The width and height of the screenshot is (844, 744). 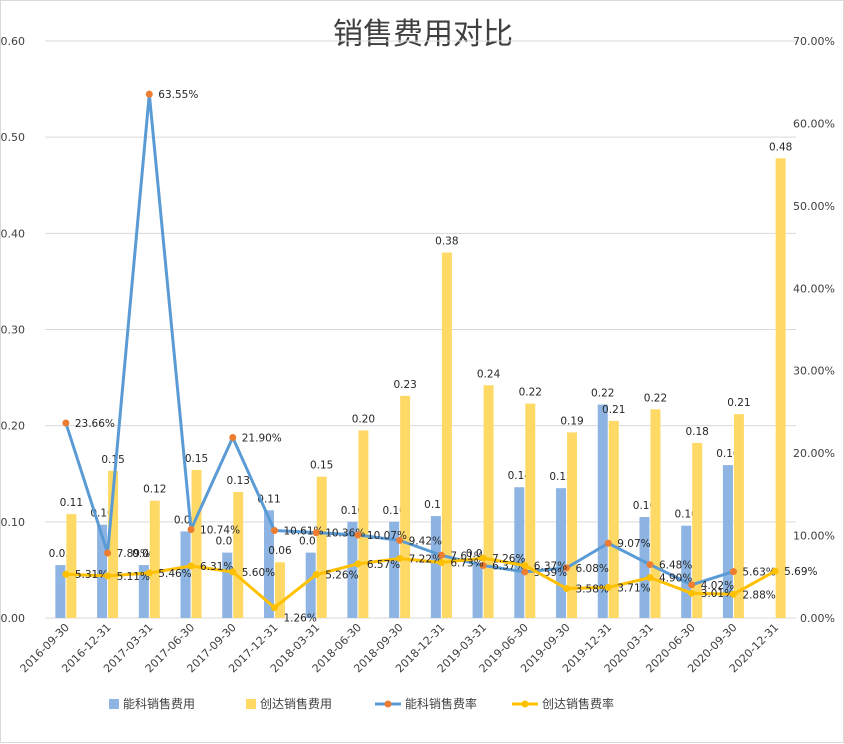 I want to click on bar-data-label: 0.19, so click(x=571, y=421).